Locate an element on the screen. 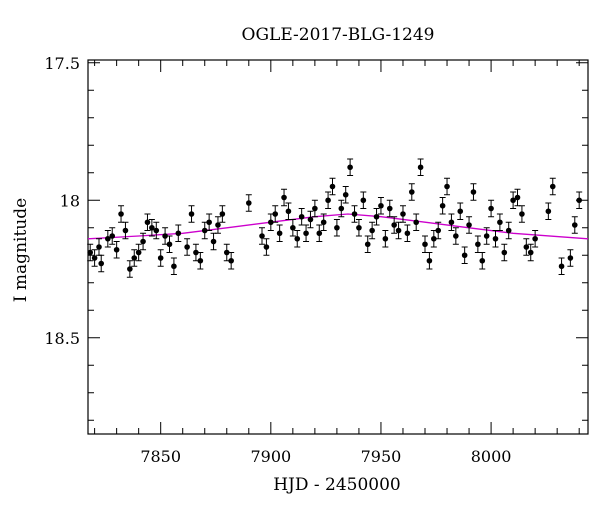 The image size is (600, 512). y-tick-label: 18 is located at coordinates (70, 200).